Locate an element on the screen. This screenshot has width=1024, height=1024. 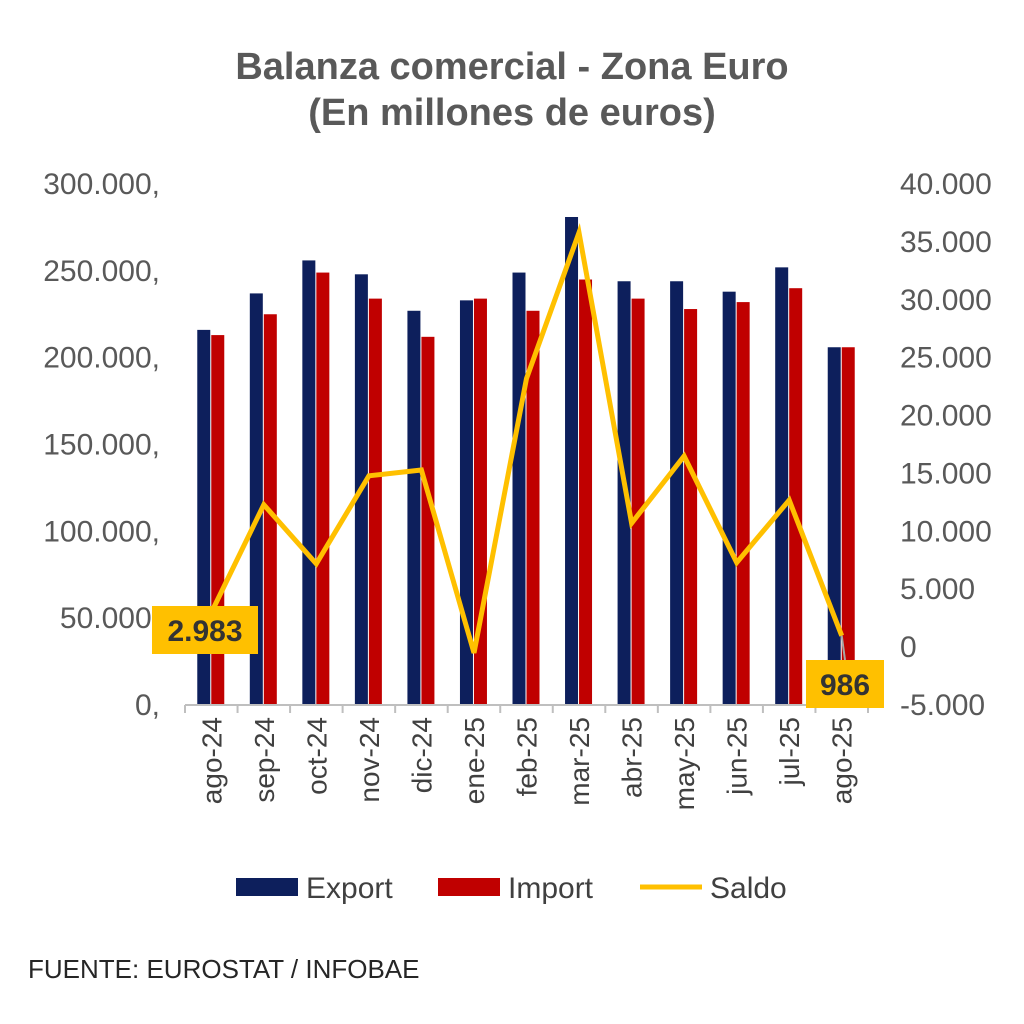
legend-label-saldo: Saldo is located at coordinates (748, 888).